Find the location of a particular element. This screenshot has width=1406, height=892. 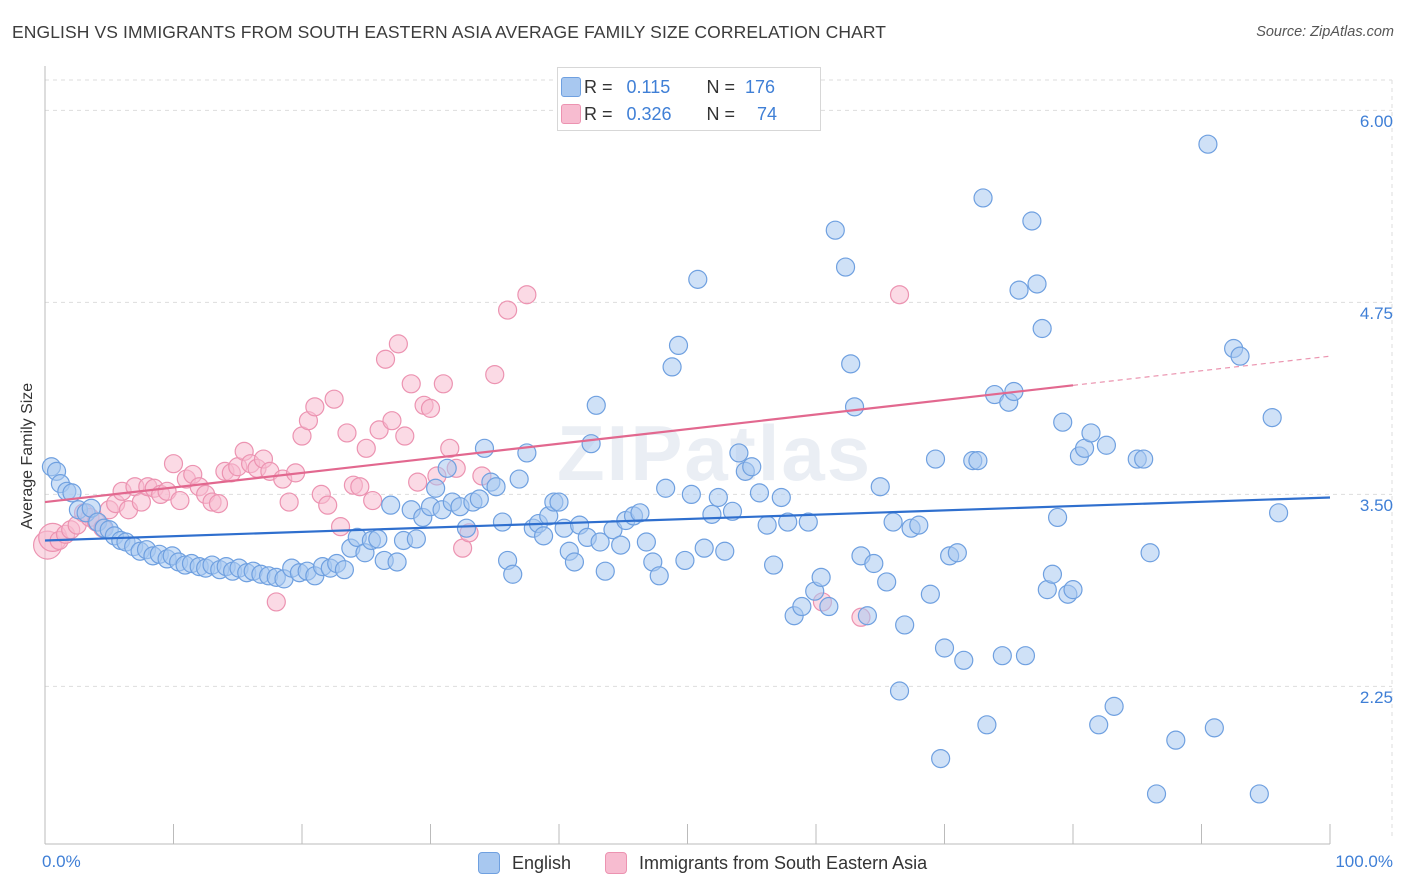

stats-row-immigrants: R = 0.326 N = 74 is located at coordinates (669, 114).